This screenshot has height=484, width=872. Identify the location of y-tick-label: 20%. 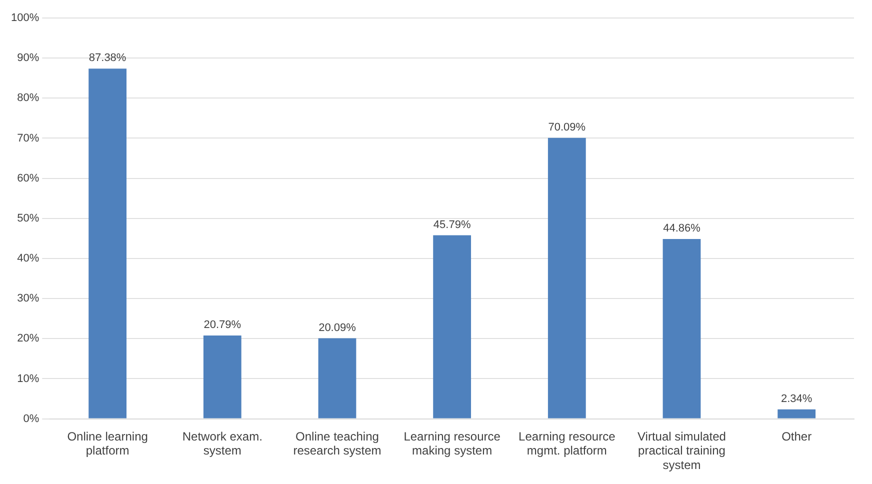
(28, 338).